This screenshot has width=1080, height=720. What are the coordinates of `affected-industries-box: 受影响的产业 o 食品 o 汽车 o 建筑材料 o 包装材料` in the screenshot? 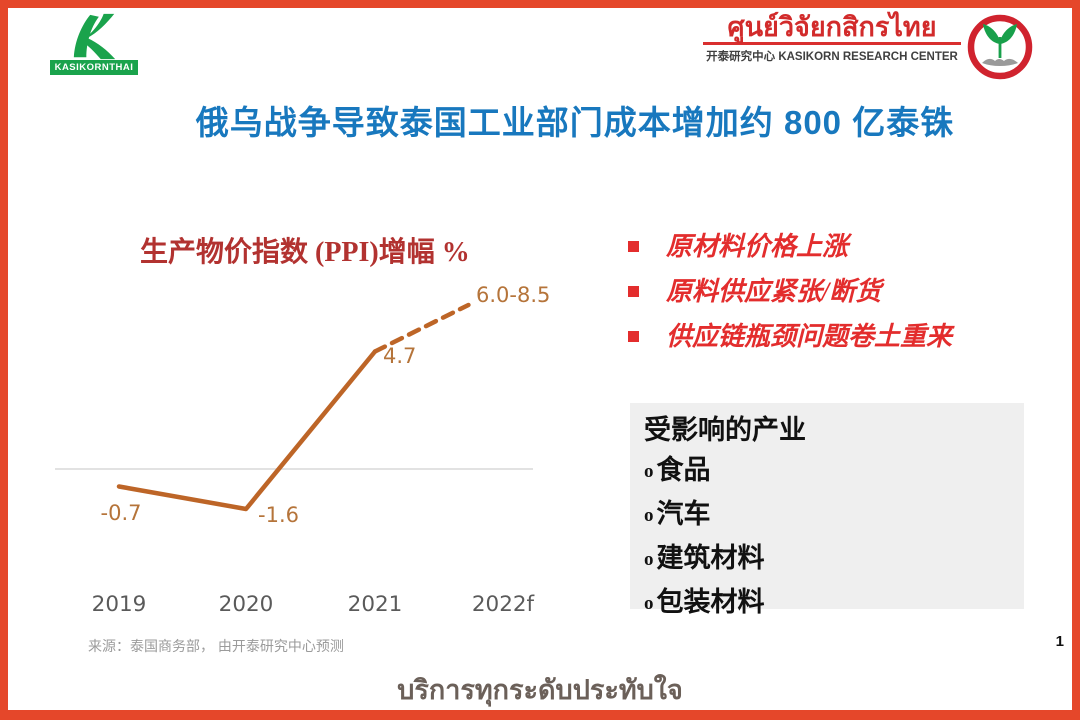 It's located at (827, 510).